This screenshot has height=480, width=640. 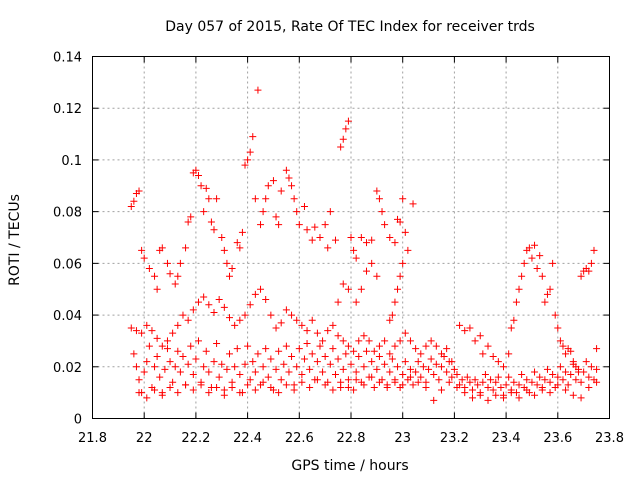 What do you see at coordinates (247, 438) in the screenshot?
I see `x-tick-label: 22.4` at bounding box center [247, 438].